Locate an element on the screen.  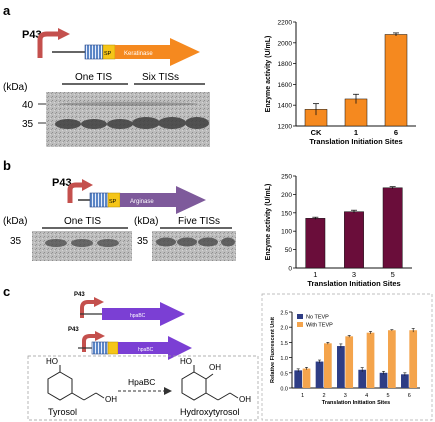
y-axis-label: Enzyme activity (U/mL) is located at coordinates (268, 74).